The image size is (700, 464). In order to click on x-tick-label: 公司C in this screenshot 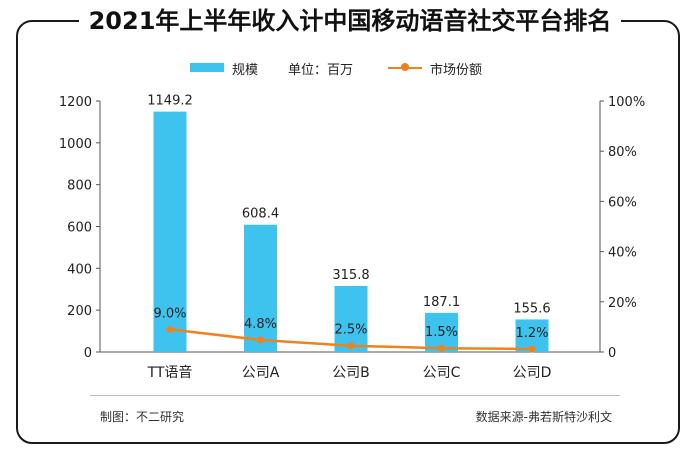, I will do `click(442, 373)`.